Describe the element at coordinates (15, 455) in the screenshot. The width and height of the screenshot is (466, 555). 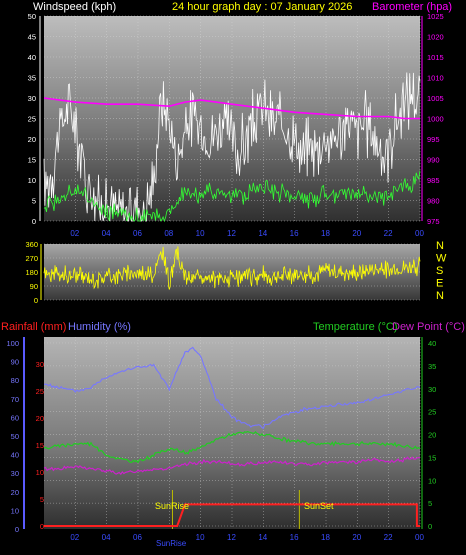
I see `humidity-tick: 40` at that location.